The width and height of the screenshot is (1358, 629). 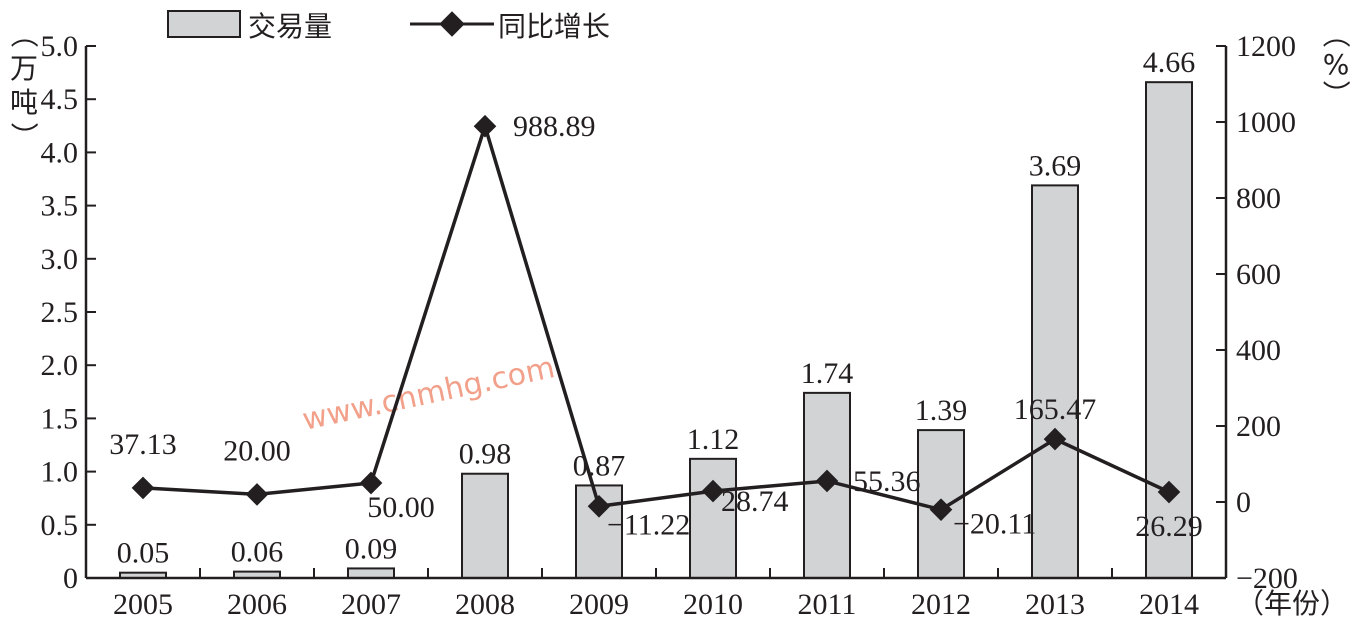 I want to click on watermark: www.cnmhg.com, so click(x=428, y=394).